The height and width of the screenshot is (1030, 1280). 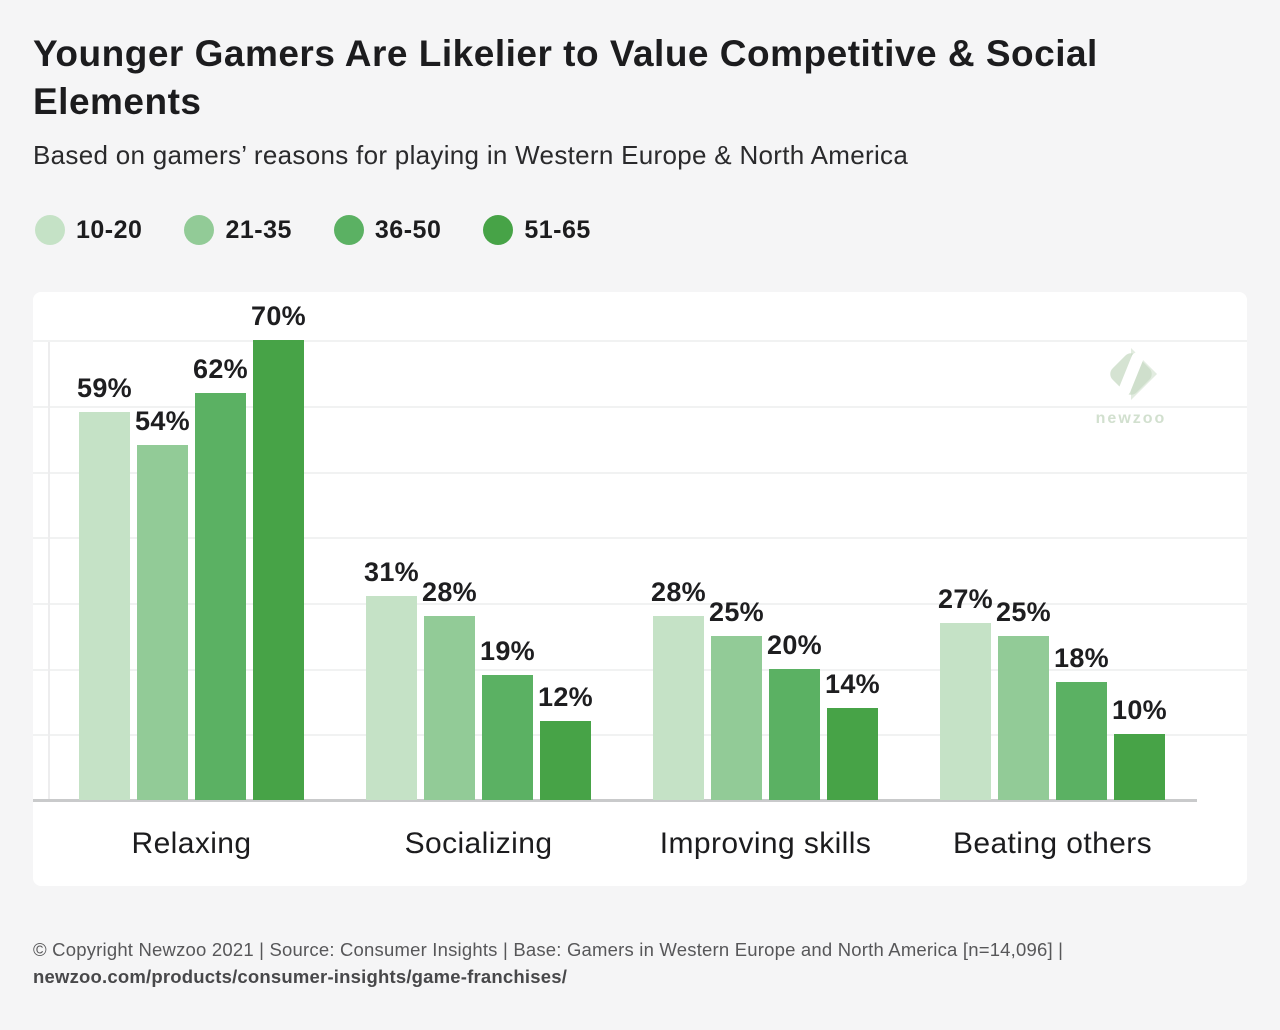 I want to click on bar-col: 12%, so click(x=565, y=741).